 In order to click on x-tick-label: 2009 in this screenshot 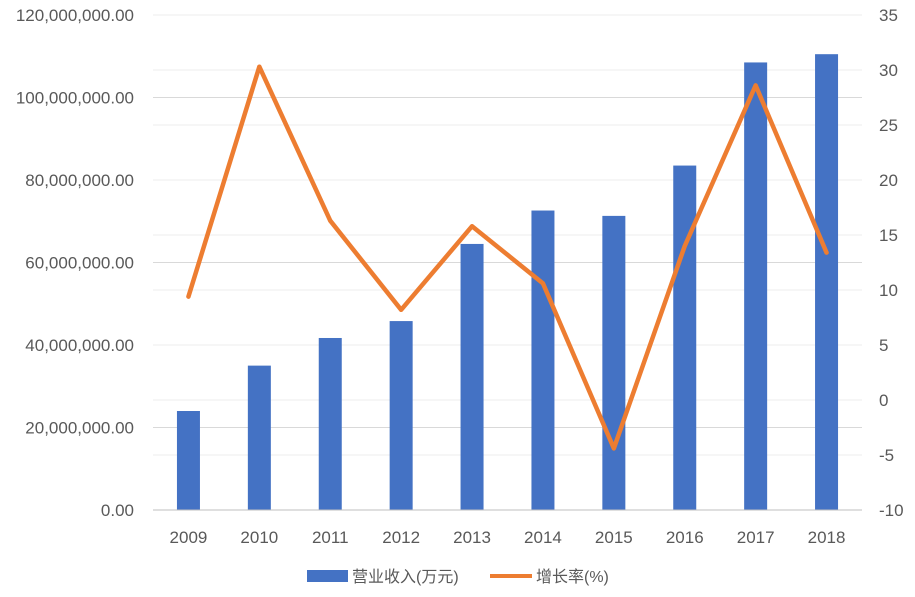, I will do `click(189, 537)`.